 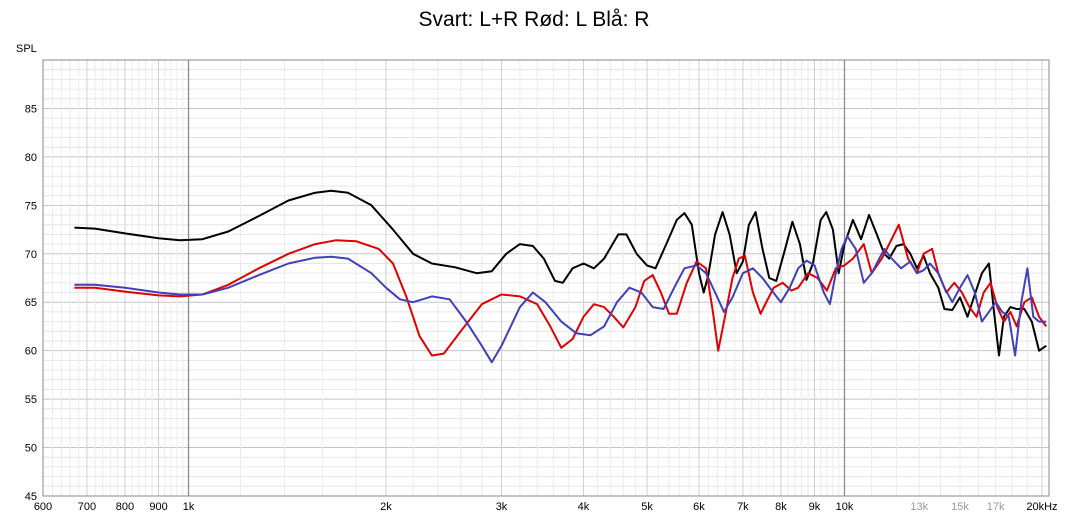 I want to click on x-tick-label: 2k, so click(x=386, y=507).